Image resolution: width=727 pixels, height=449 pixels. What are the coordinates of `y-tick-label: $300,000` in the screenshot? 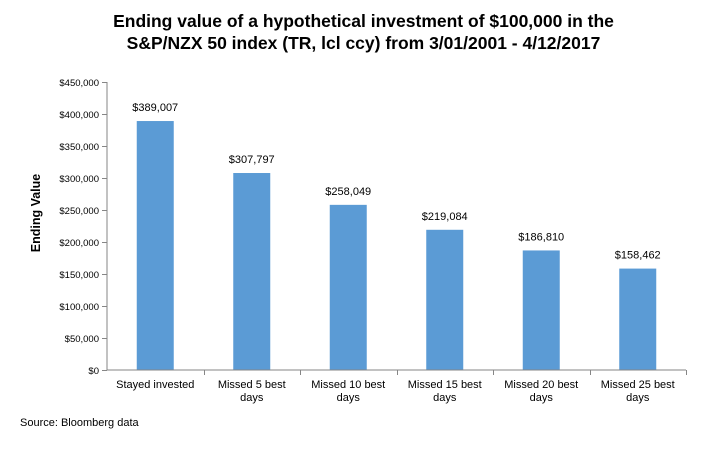 It's located at (79, 179).